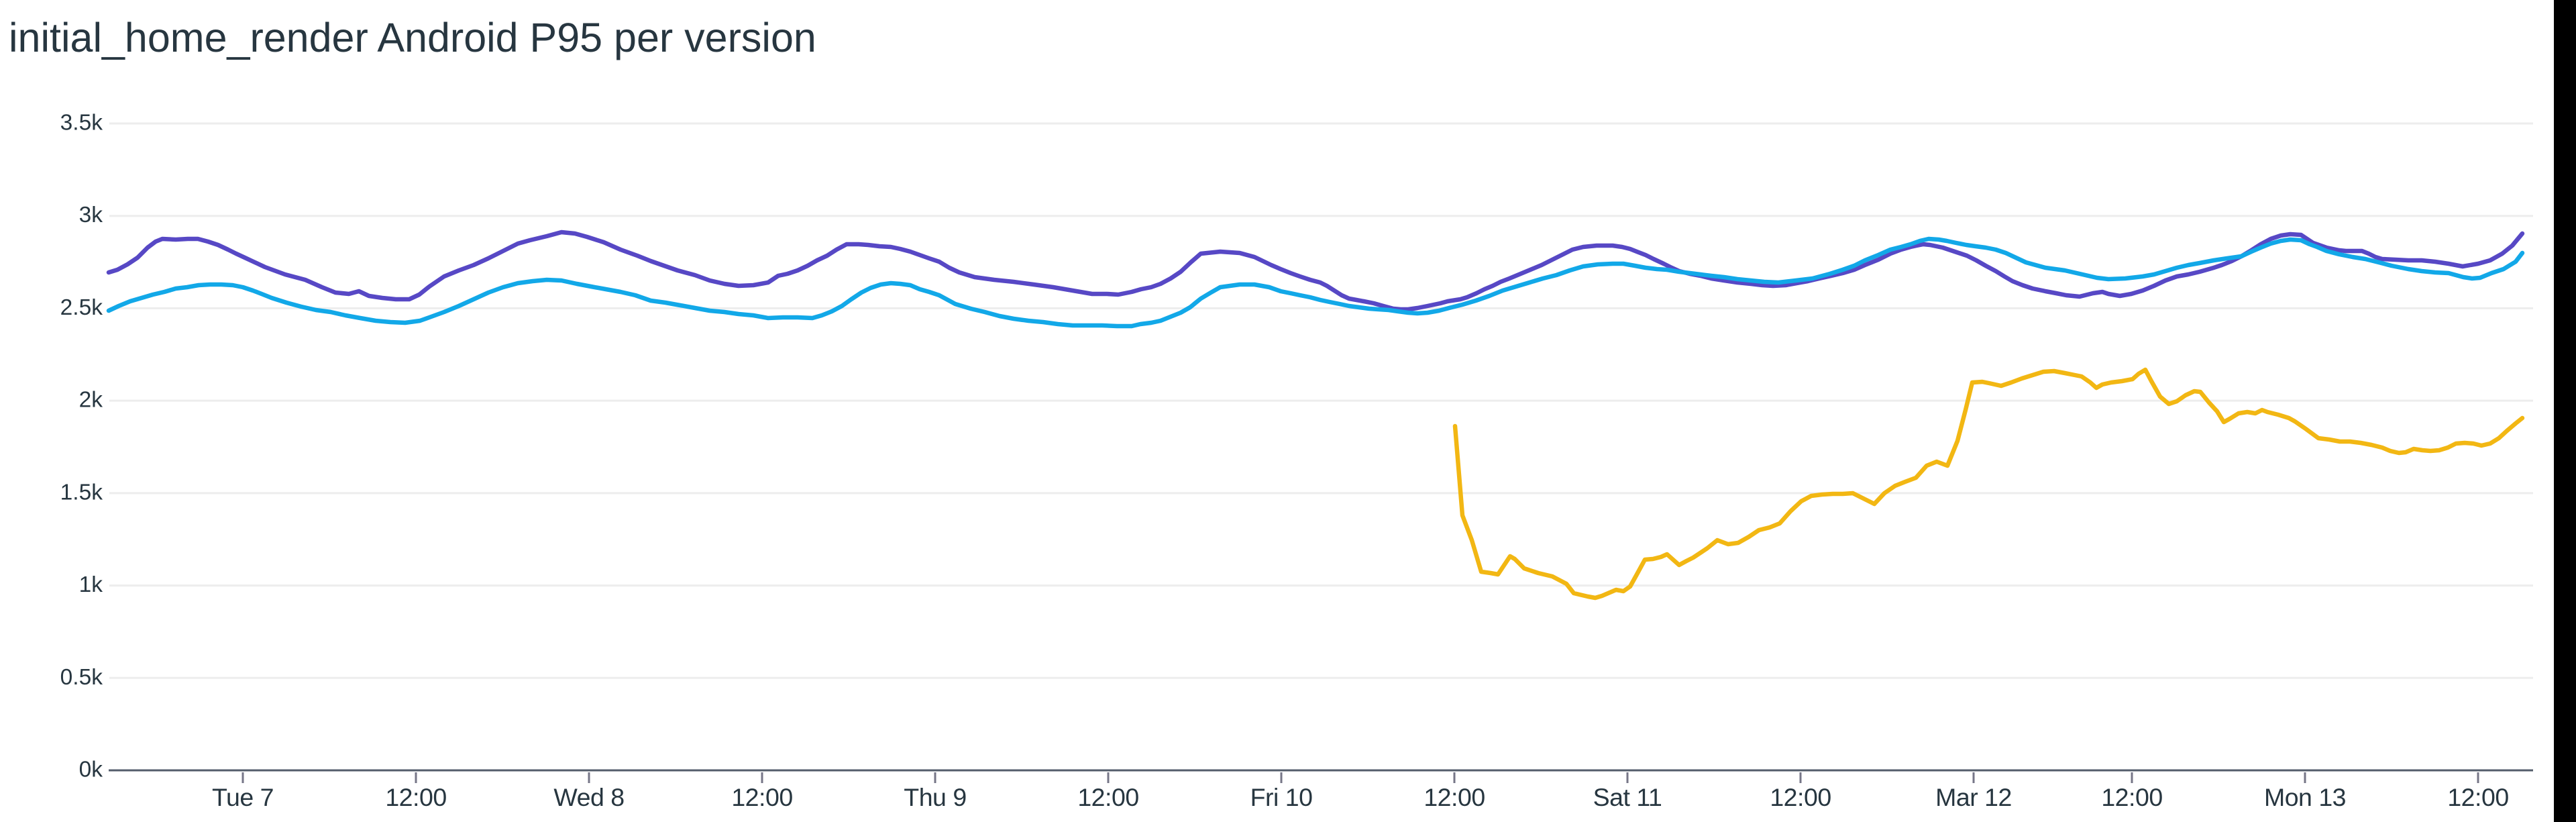 Image resolution: width=2576 pixels, height=822 pixels. Describe the element at coordinates (1627, 797) in the screenshot. I see `svg-text: Sat 11` at that location.